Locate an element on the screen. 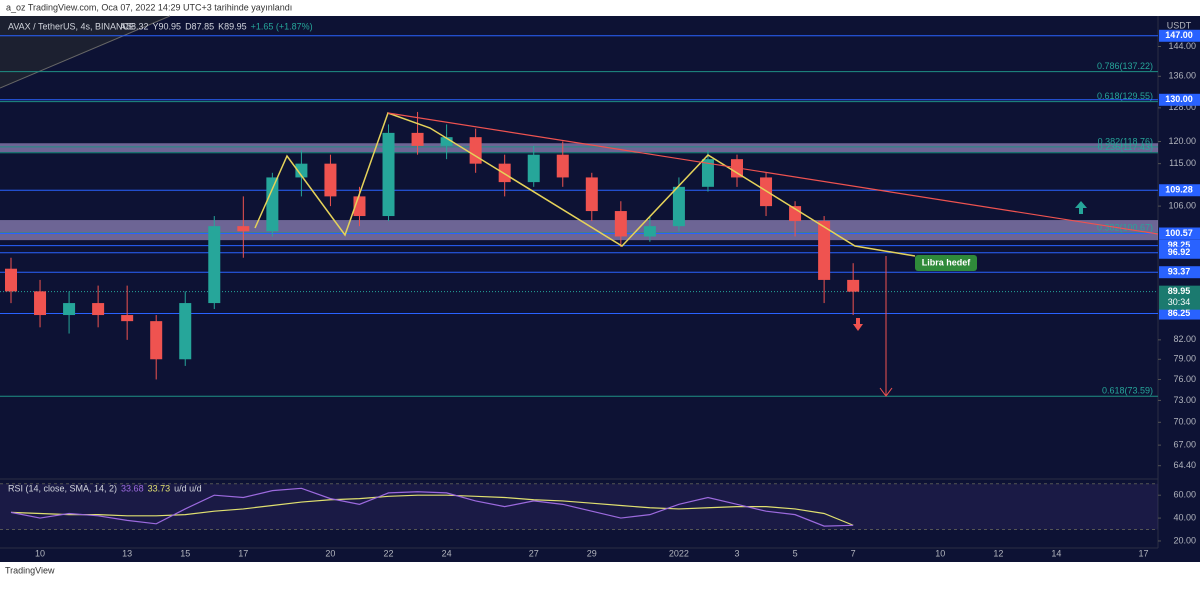  target-arrow-head is located at coordinates (886, 392).